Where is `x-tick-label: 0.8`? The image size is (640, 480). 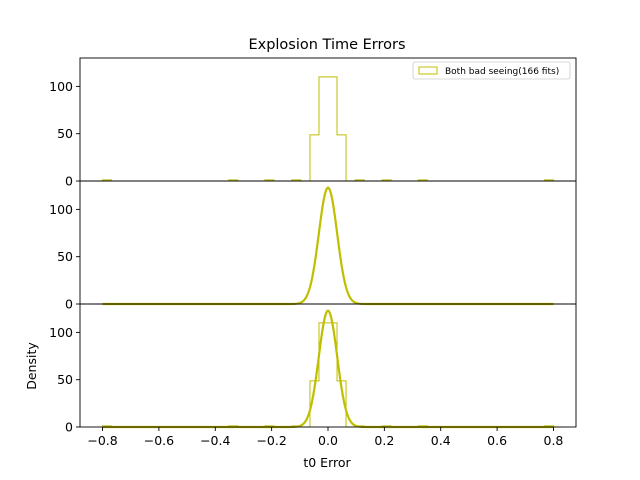 x-tick-label: 0.8 is located at coordinates (554, 440).